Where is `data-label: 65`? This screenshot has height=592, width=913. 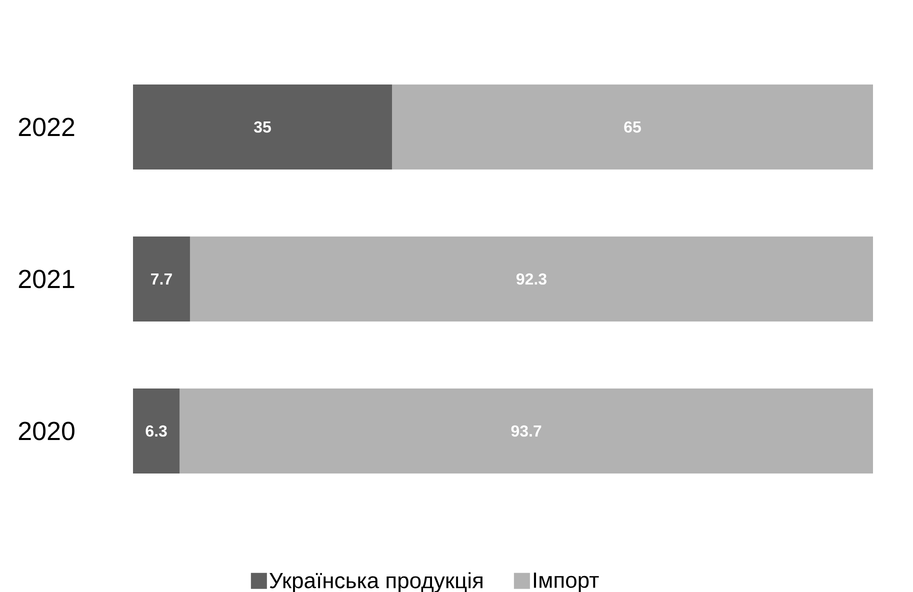
data-label: 65 is located at coordinates (632, 127).